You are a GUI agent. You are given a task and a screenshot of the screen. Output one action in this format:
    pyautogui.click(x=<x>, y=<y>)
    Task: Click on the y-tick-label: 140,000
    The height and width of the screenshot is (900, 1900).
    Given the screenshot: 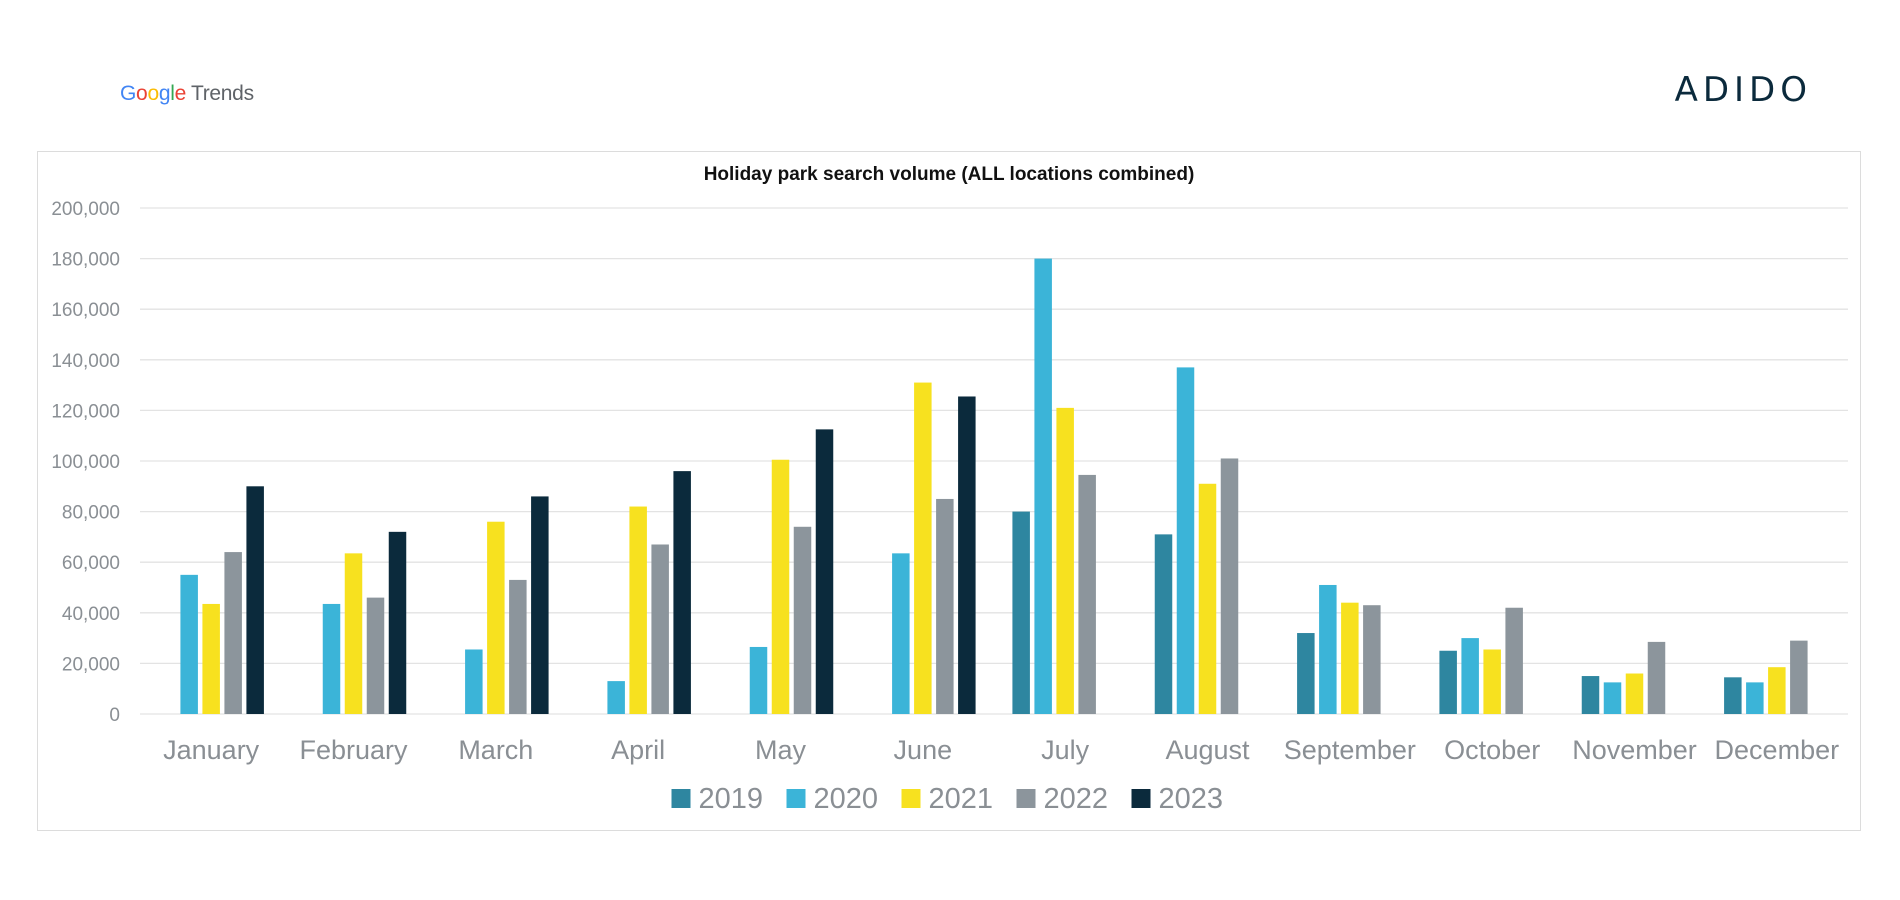 What is the action you would take?
    pyautogui.click(x=85, y=361)
    